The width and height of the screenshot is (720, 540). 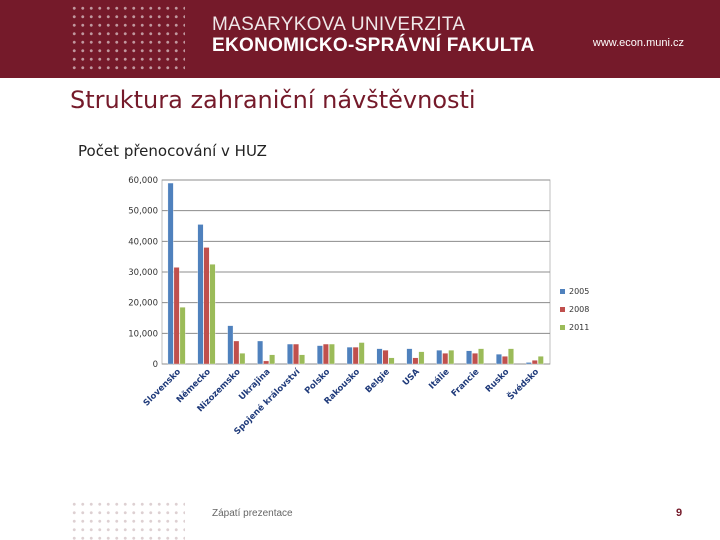 What do you see at coordinates (638, 43) in the screenshot?
I see `website-url: www.econ.muni.cz` at bounding box center [638, 43].